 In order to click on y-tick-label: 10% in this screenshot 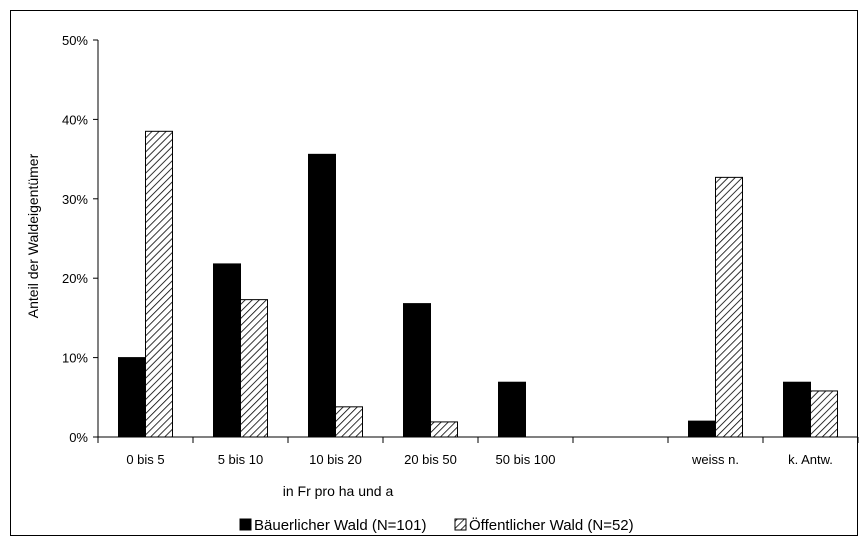, I will do `click(75, 358)`.